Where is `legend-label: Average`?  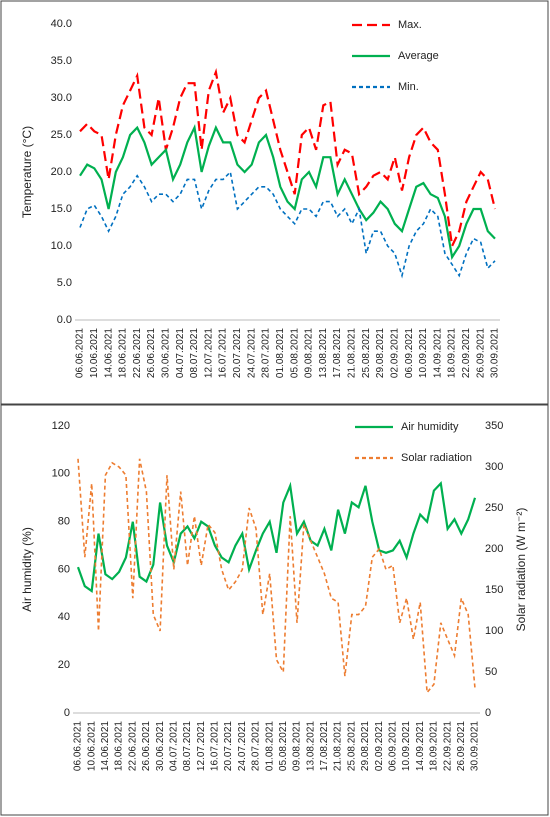 legend-label: Average is located at coordinates (418, 56).